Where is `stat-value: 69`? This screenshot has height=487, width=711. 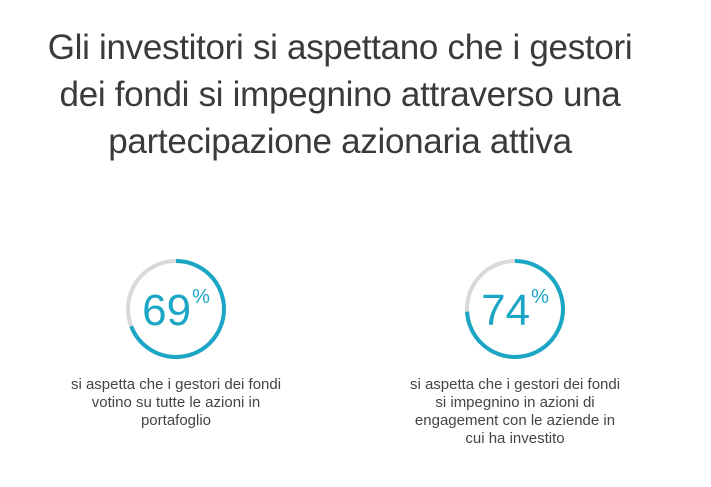
stat-value: 69 is located at coordinates (167, 310).